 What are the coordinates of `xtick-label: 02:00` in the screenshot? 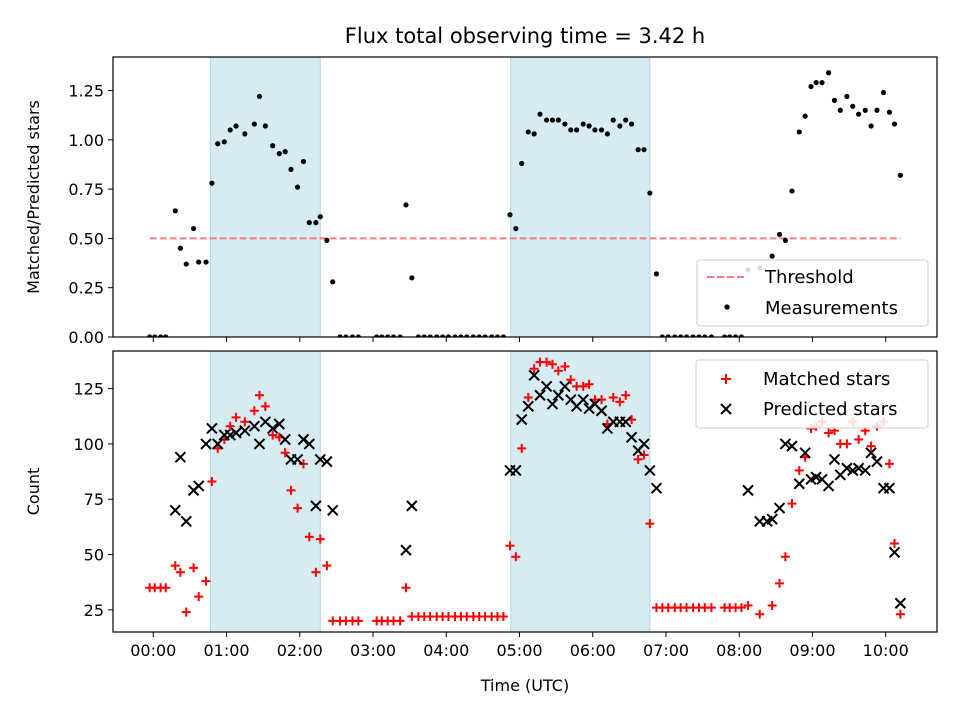 It's located at (300, 650).